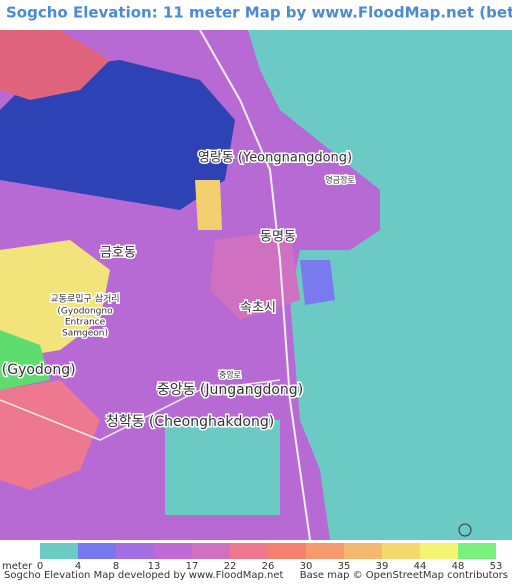 The image size is (512, 586). What do you see at coordinates (420, 566) in the screenshot?
I see `legend-tick-label: 44` at bounding box center [420, 566].